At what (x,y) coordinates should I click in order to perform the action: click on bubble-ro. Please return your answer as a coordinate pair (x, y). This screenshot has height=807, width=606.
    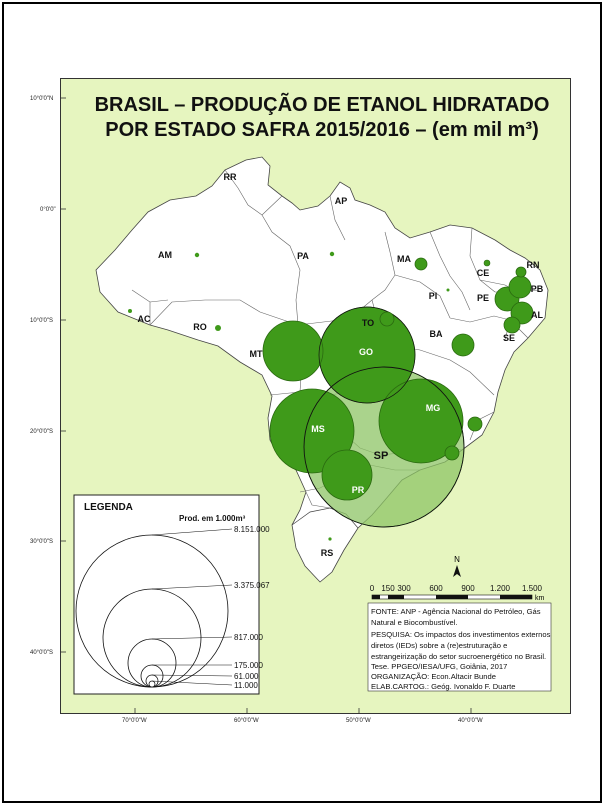
    Looking at the image, I should click on (218, 328).